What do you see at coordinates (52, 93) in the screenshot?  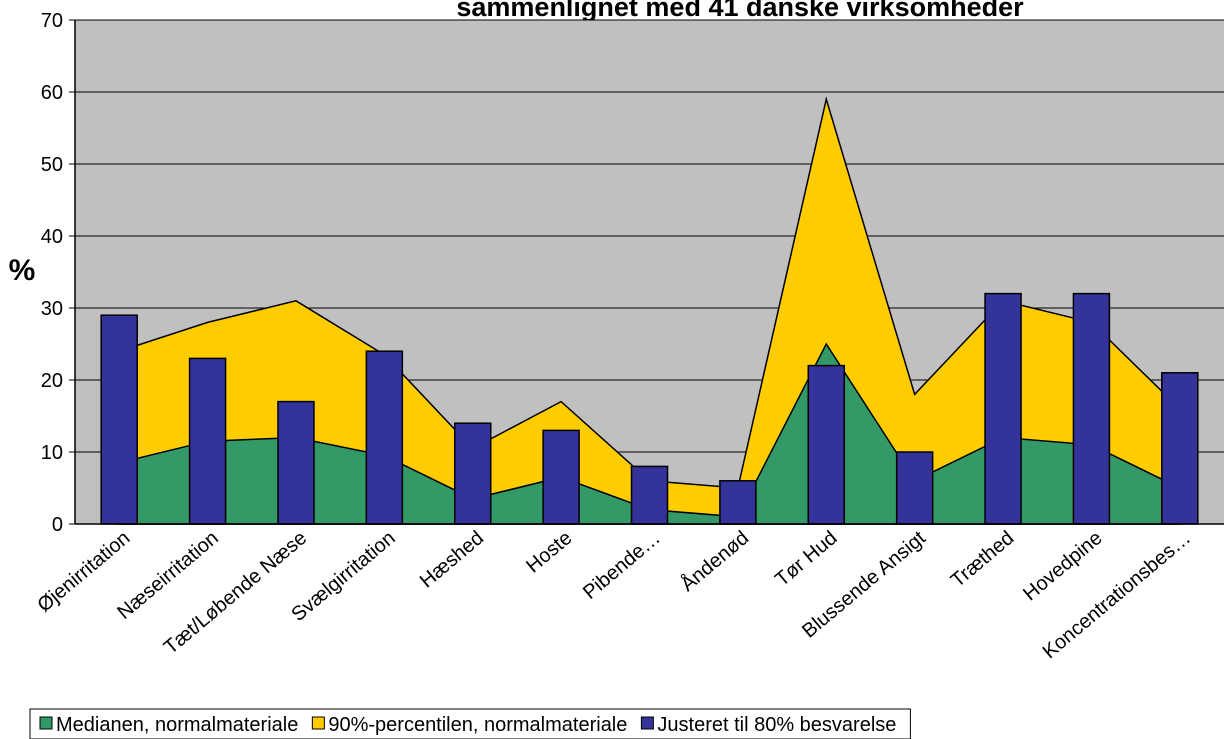 I see `y-tick-label: 60` at bounding box center [52, 93].